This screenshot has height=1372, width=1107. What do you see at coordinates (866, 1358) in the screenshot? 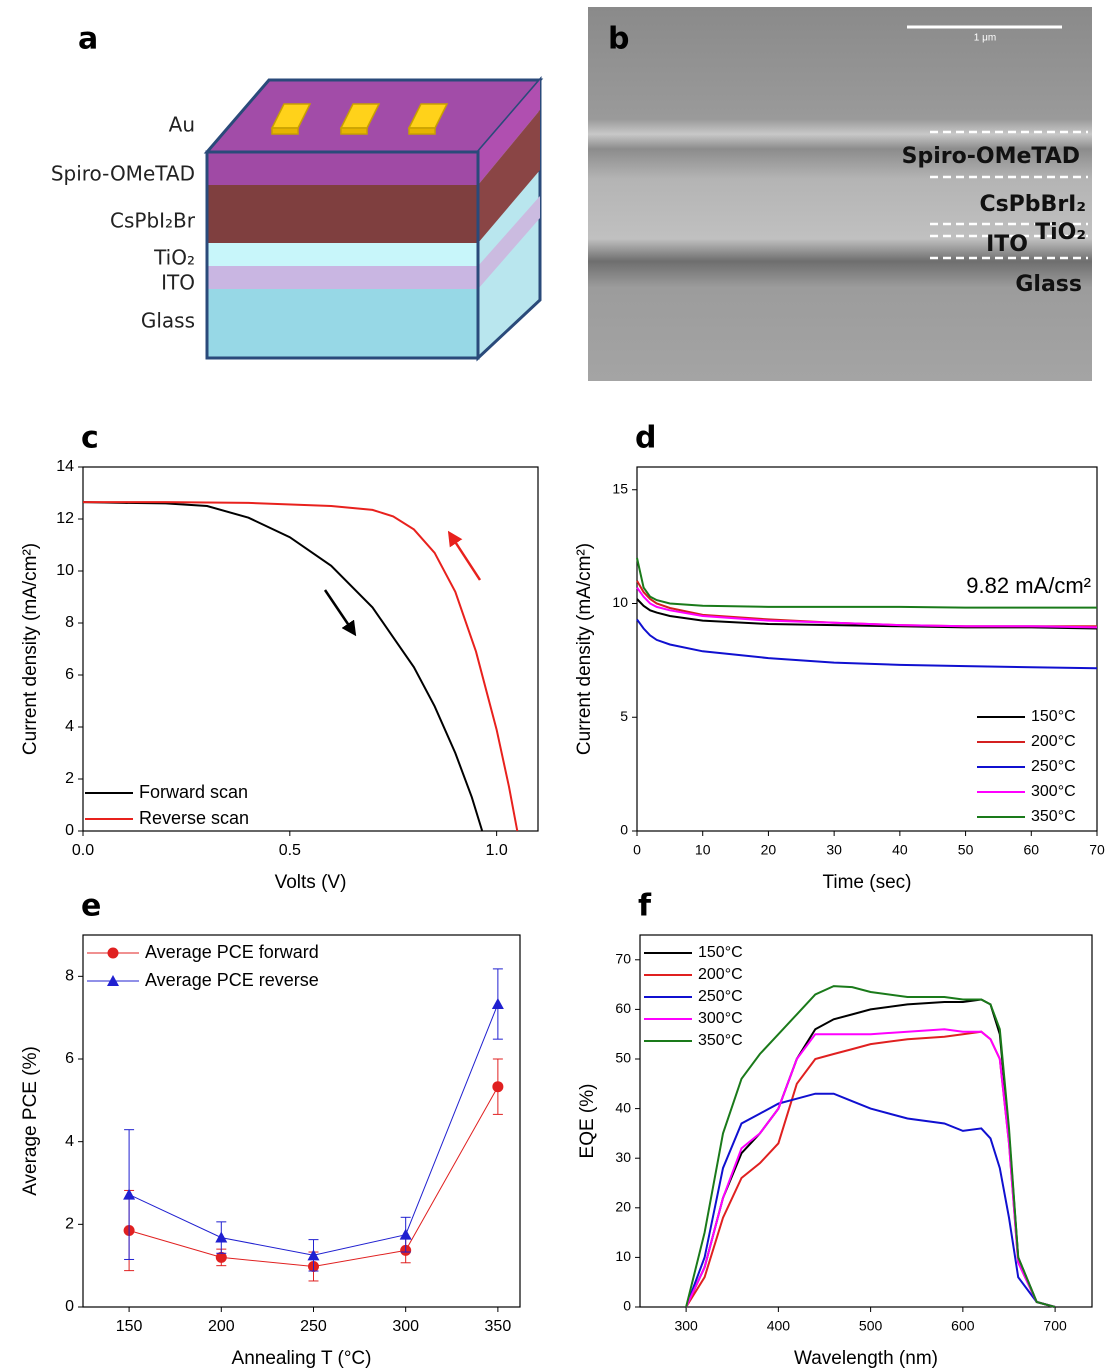
I see `x-axis-label: Wavelength (nm)` at bounding box center [866, 1358].